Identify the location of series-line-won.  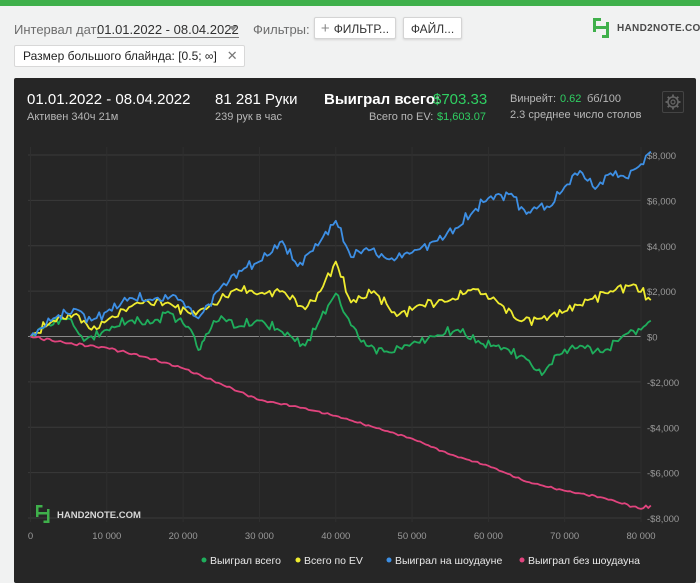
(341, 334).